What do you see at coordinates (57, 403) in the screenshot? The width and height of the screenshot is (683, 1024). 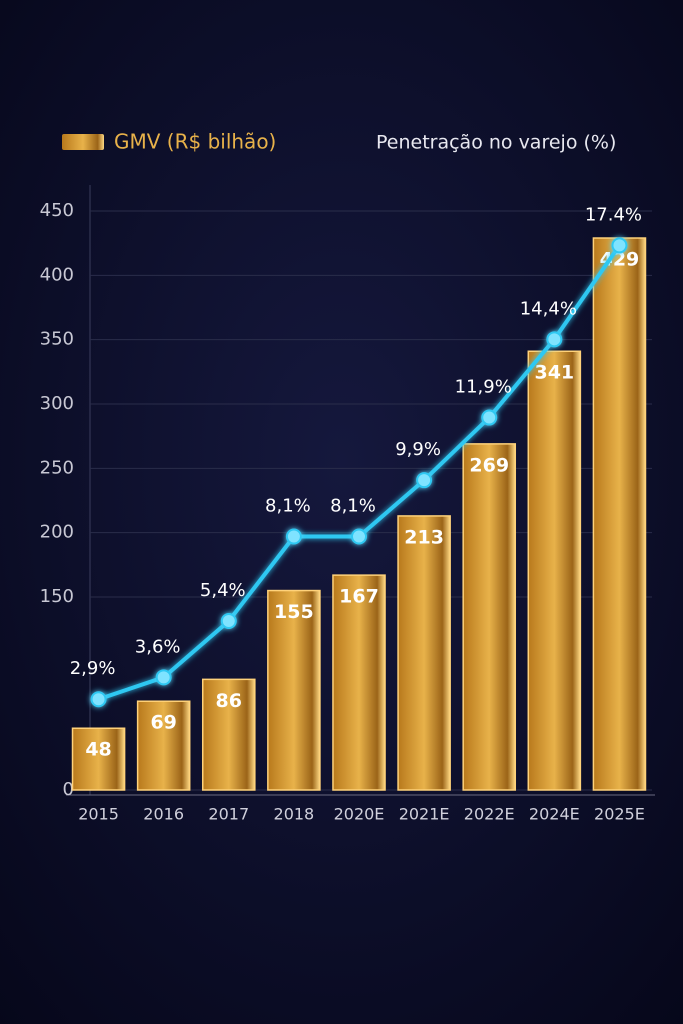 I see `y-tick-label: 300` at bounding box center [57, 403].